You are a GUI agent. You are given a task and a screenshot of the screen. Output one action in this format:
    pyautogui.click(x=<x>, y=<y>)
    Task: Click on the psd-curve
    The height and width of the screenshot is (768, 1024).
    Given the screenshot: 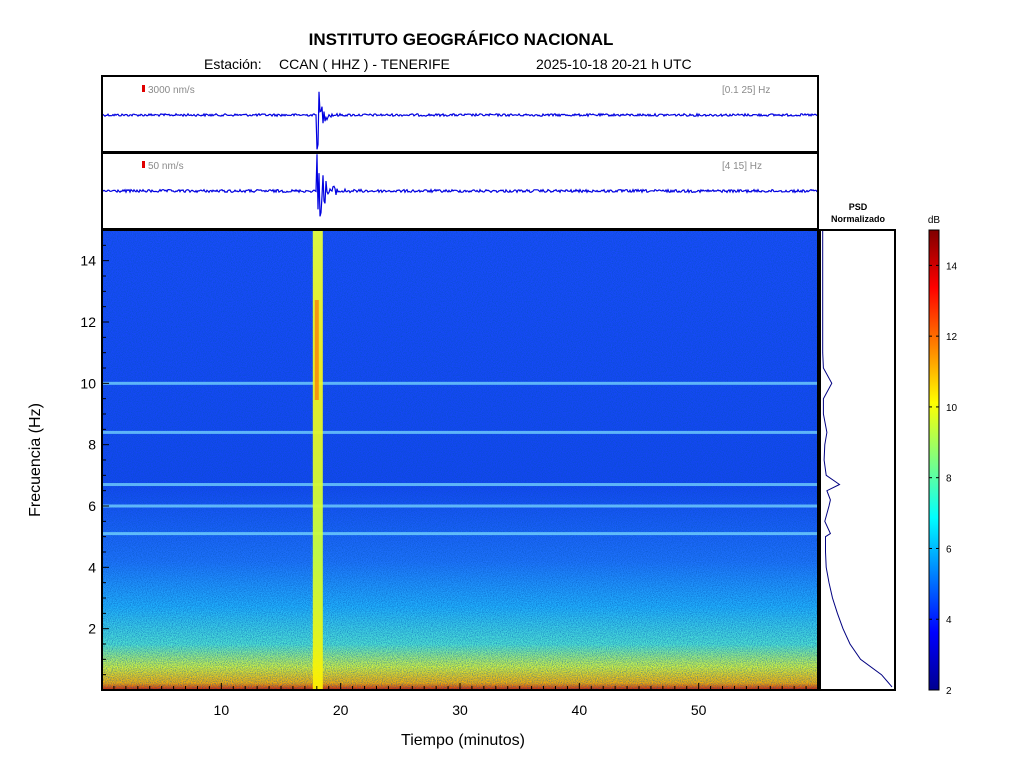 What is the action you would take?
    pyautogui.click(x=857, y=459)
    